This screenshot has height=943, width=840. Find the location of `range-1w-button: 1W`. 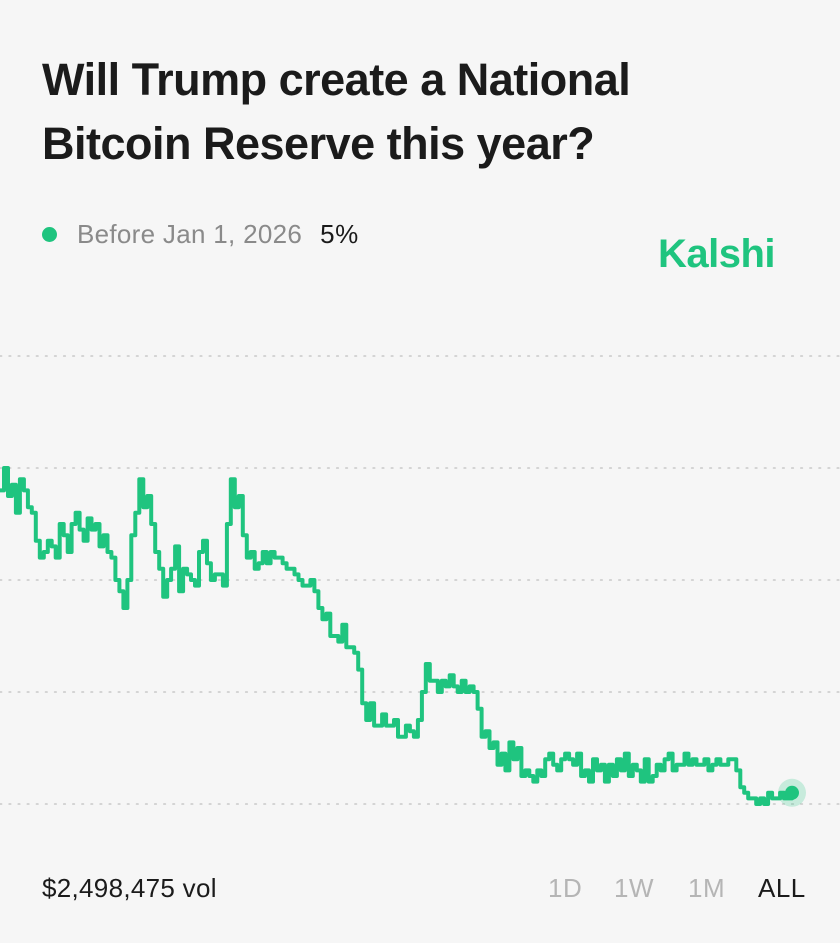

range-1w-button: 1W is located at coordinates (634, 888).